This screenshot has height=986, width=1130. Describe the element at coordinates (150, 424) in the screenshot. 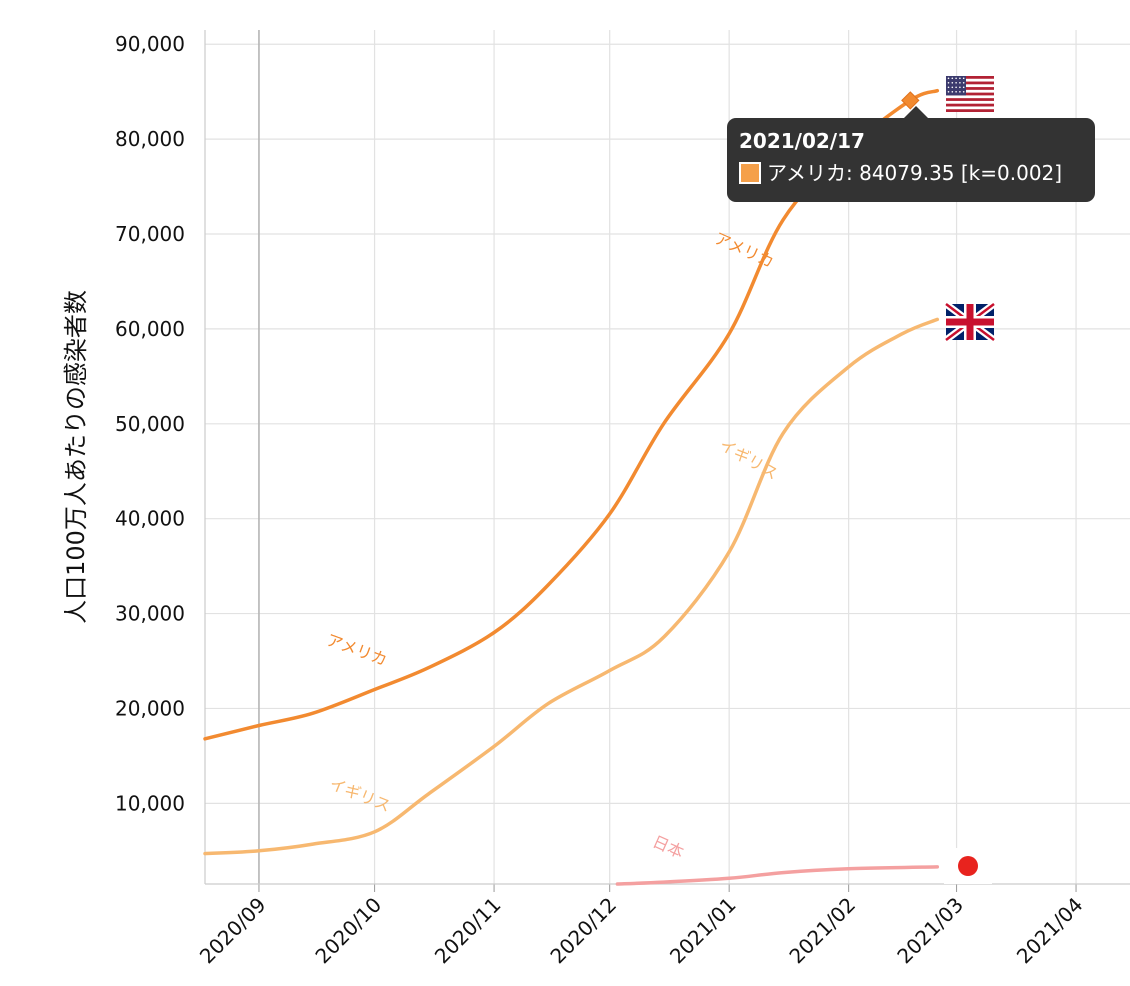

I see `y-tick-label: 50,000` at that location.